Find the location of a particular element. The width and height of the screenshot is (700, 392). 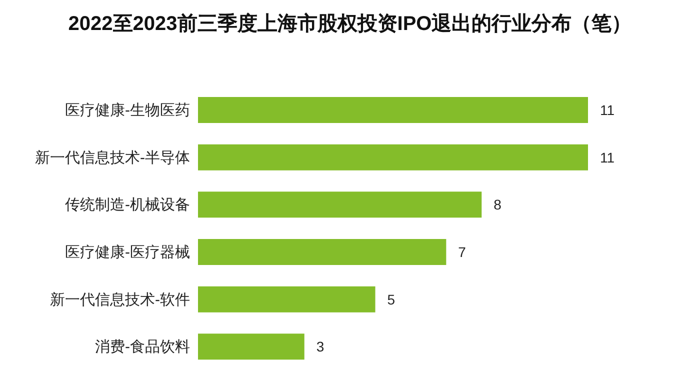

data-label: 5 is located at coordinates (391, 299).